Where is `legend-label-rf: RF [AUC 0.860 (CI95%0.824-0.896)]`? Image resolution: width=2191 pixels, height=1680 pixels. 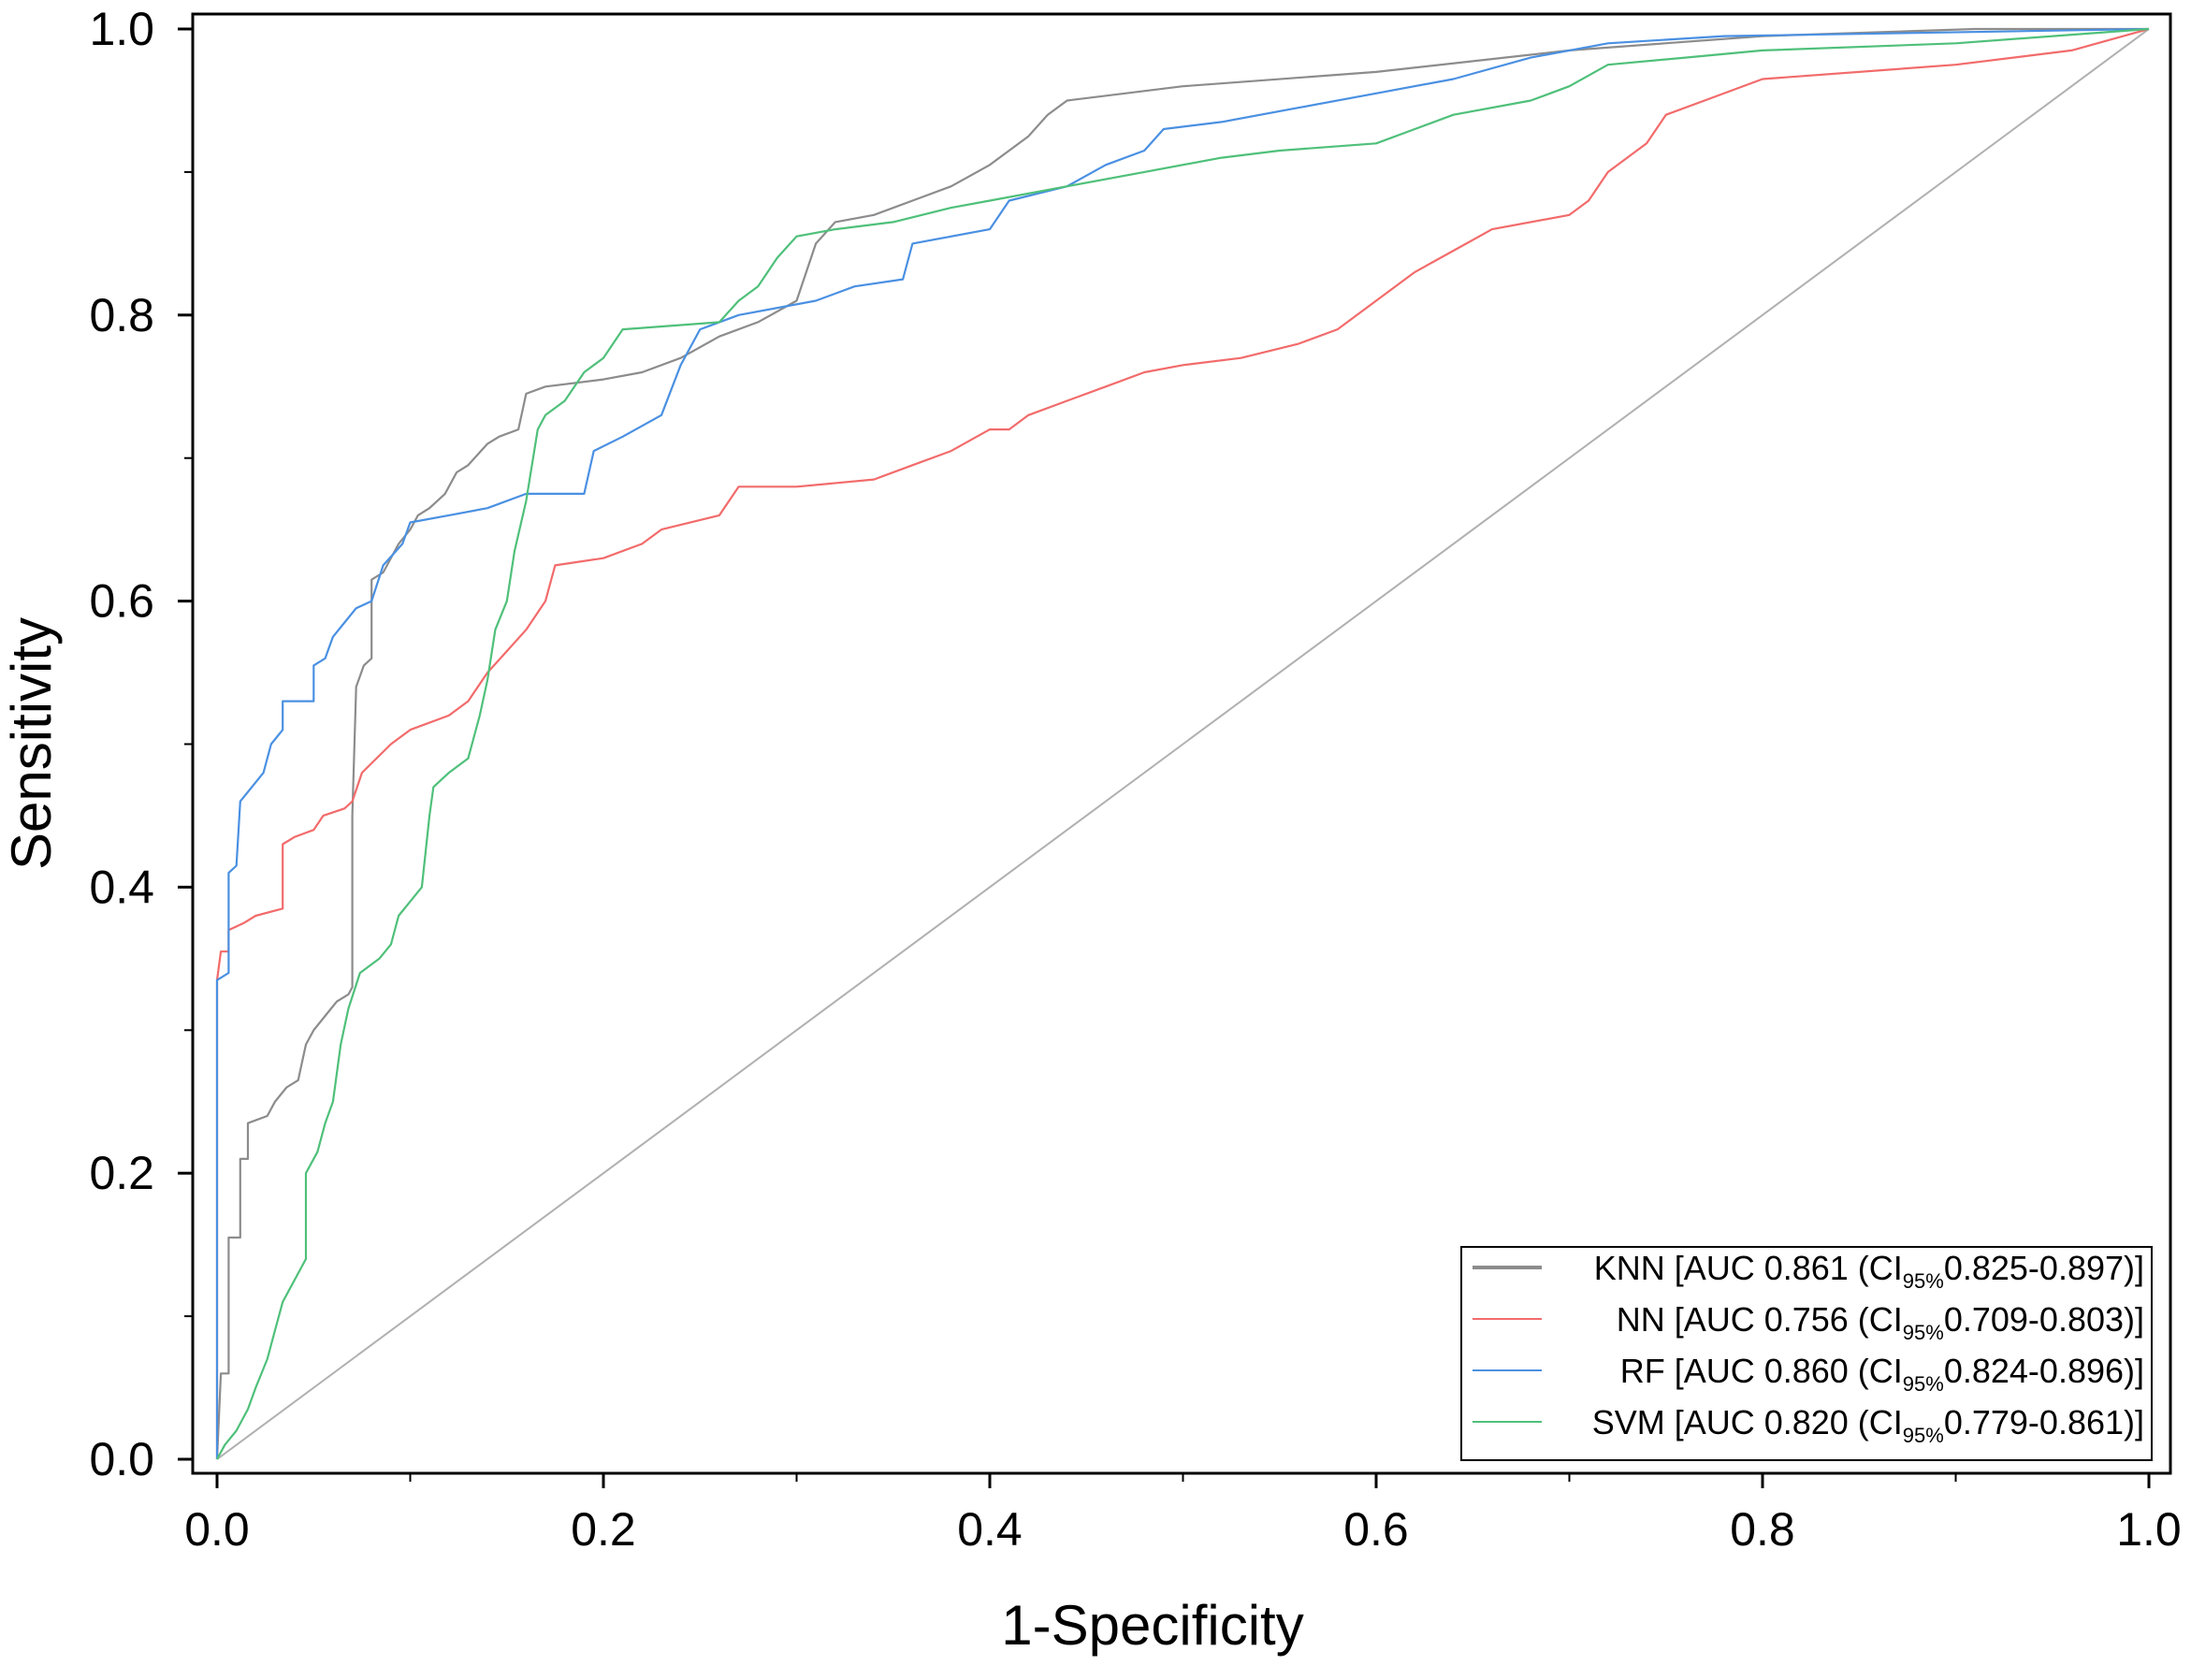
legend-label-rf: RF [AUC 0.860 (CI95%0.824-0.896)] is located at coordinates (1882, 1374).